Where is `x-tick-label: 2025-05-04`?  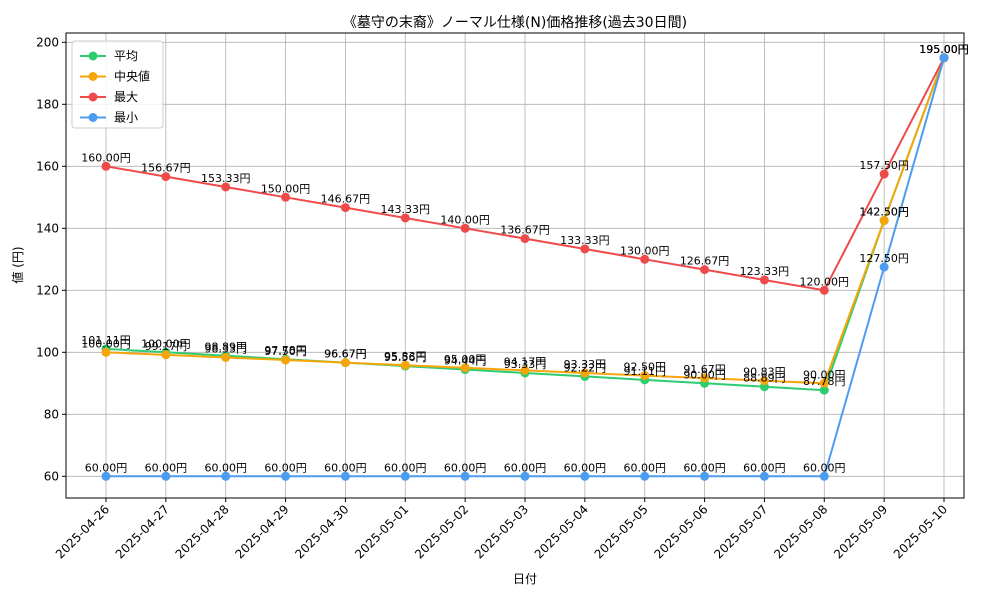
x-tick-label: 2025-05-04 is located at coordinates (561, 531).